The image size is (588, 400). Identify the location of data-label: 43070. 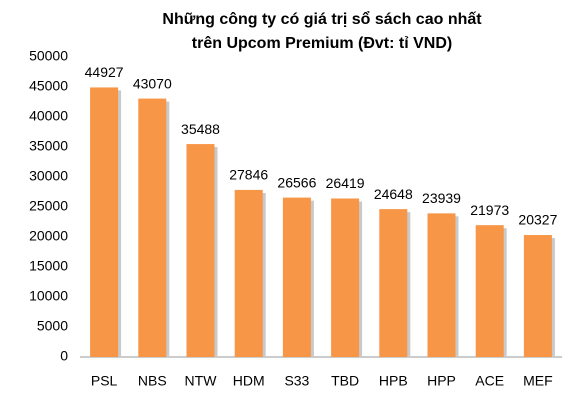
(152, 83).